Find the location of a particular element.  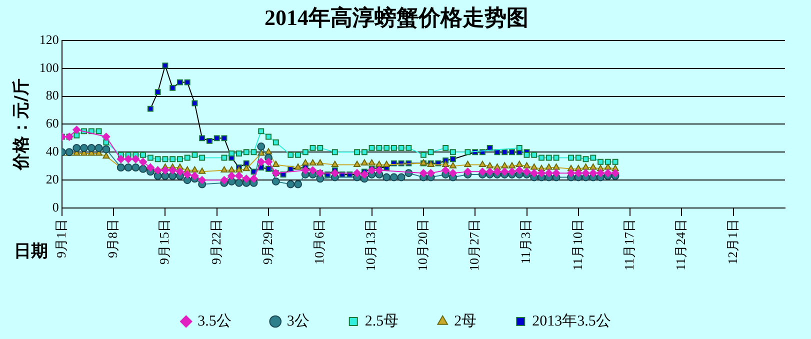

legend-label: 3公 is located at coordinates (298, 321).